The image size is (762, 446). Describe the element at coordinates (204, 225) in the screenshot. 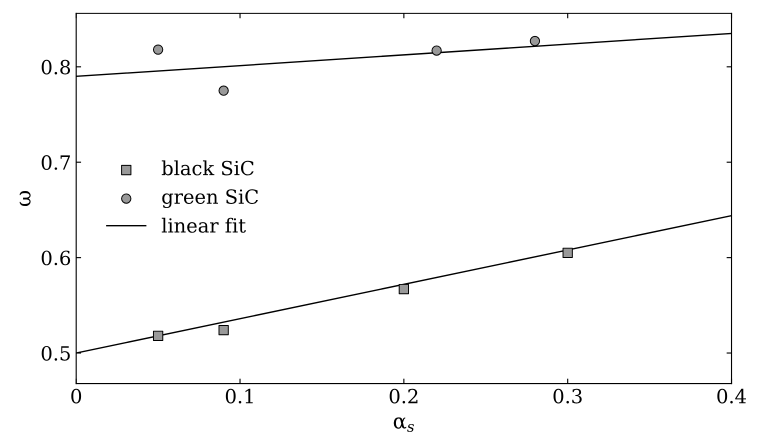

I see `legend-label: linear fit` at that location.